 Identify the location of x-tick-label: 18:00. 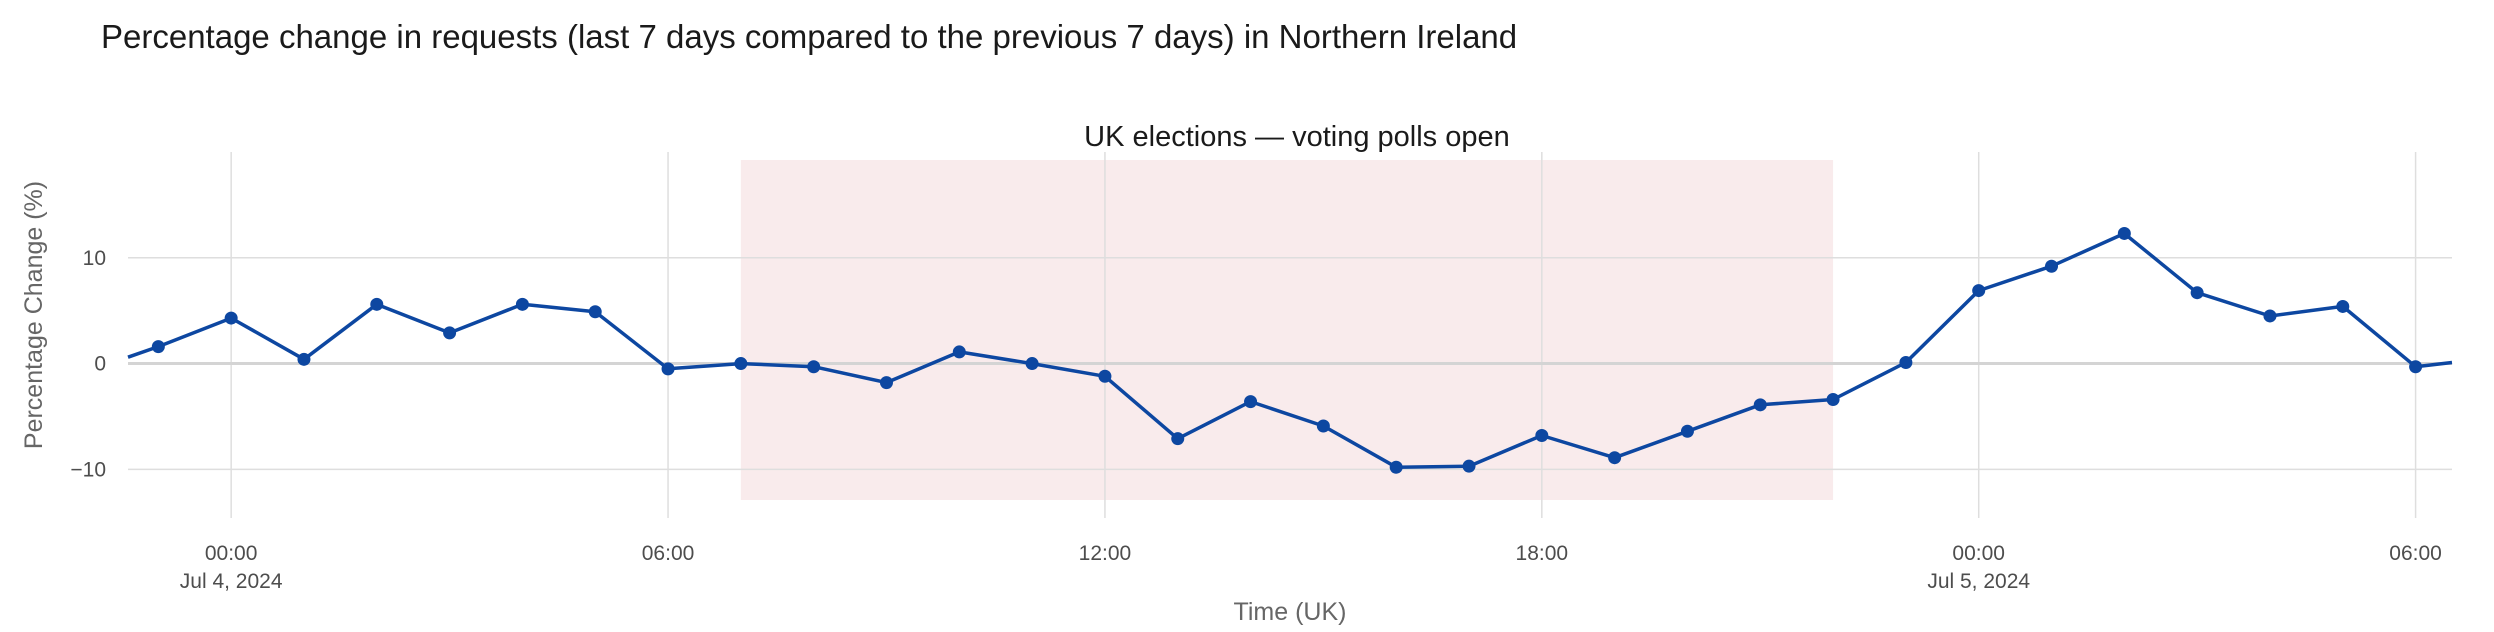
(1542, 553).